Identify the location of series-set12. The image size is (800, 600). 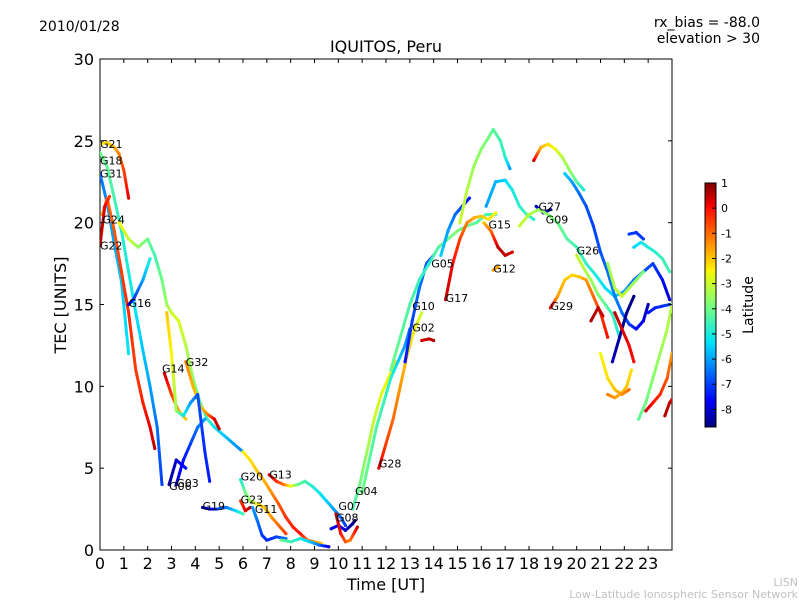
(626, 279).